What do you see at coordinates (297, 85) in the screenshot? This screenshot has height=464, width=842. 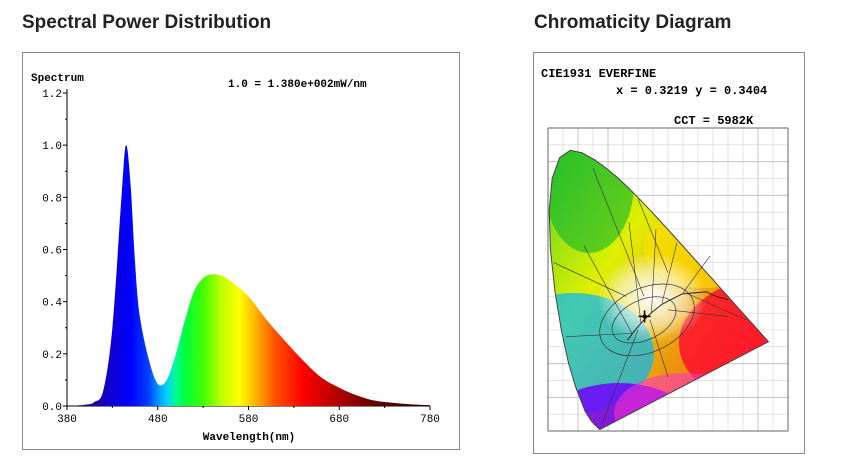 I see `spd-scale-annotation: 1.0 = 1.380e+002mW/nm` at bounding box center [297, 85].